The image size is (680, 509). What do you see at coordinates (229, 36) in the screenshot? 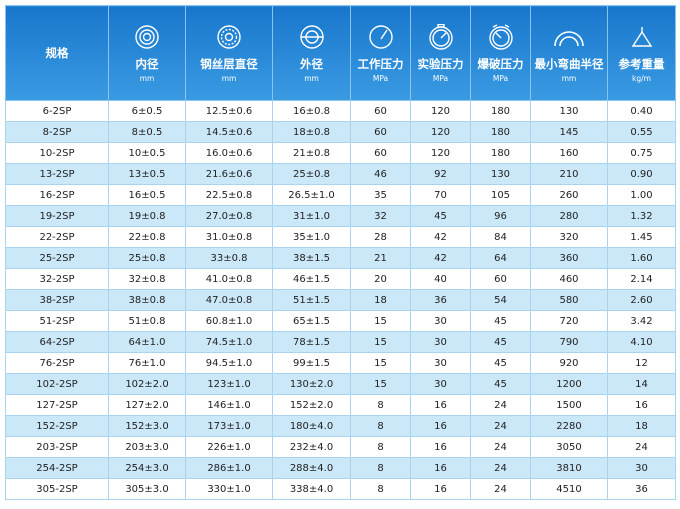
I see `icon` at bounding box center [229, 36].